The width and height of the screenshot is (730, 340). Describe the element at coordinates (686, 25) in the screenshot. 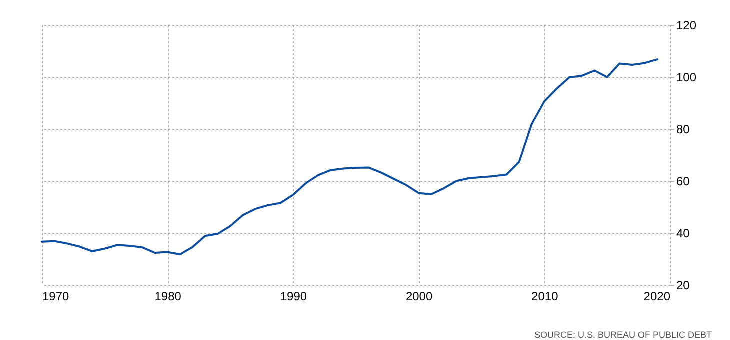

I see `y-tick-label: 120` at that location.